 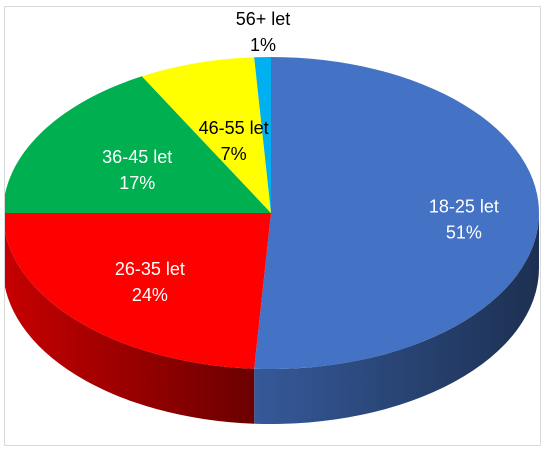 What do you see at coordinates (150, 282) in the screenshot?
I see `slice-label-26-35-let: 26-35 let 24%` at bounding box center [150, 282].